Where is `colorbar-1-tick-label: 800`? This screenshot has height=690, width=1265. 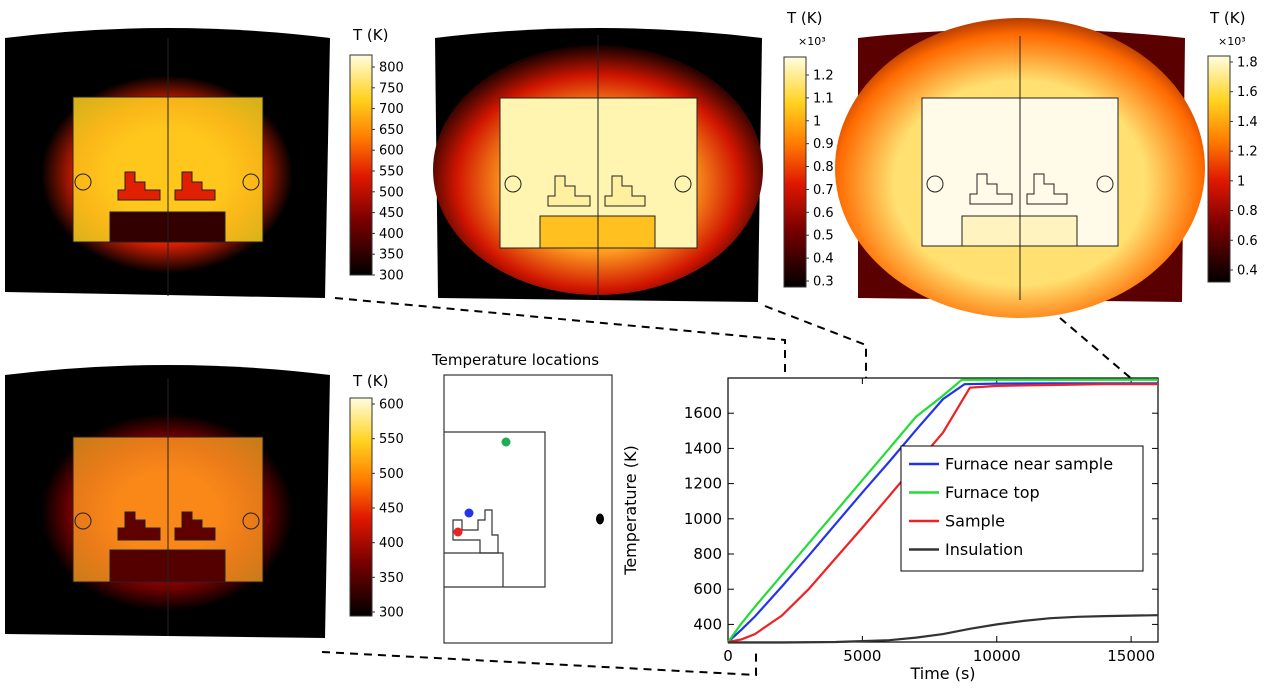 colorbar-1-tick-label: 800 is located at coordinates (391, 68).